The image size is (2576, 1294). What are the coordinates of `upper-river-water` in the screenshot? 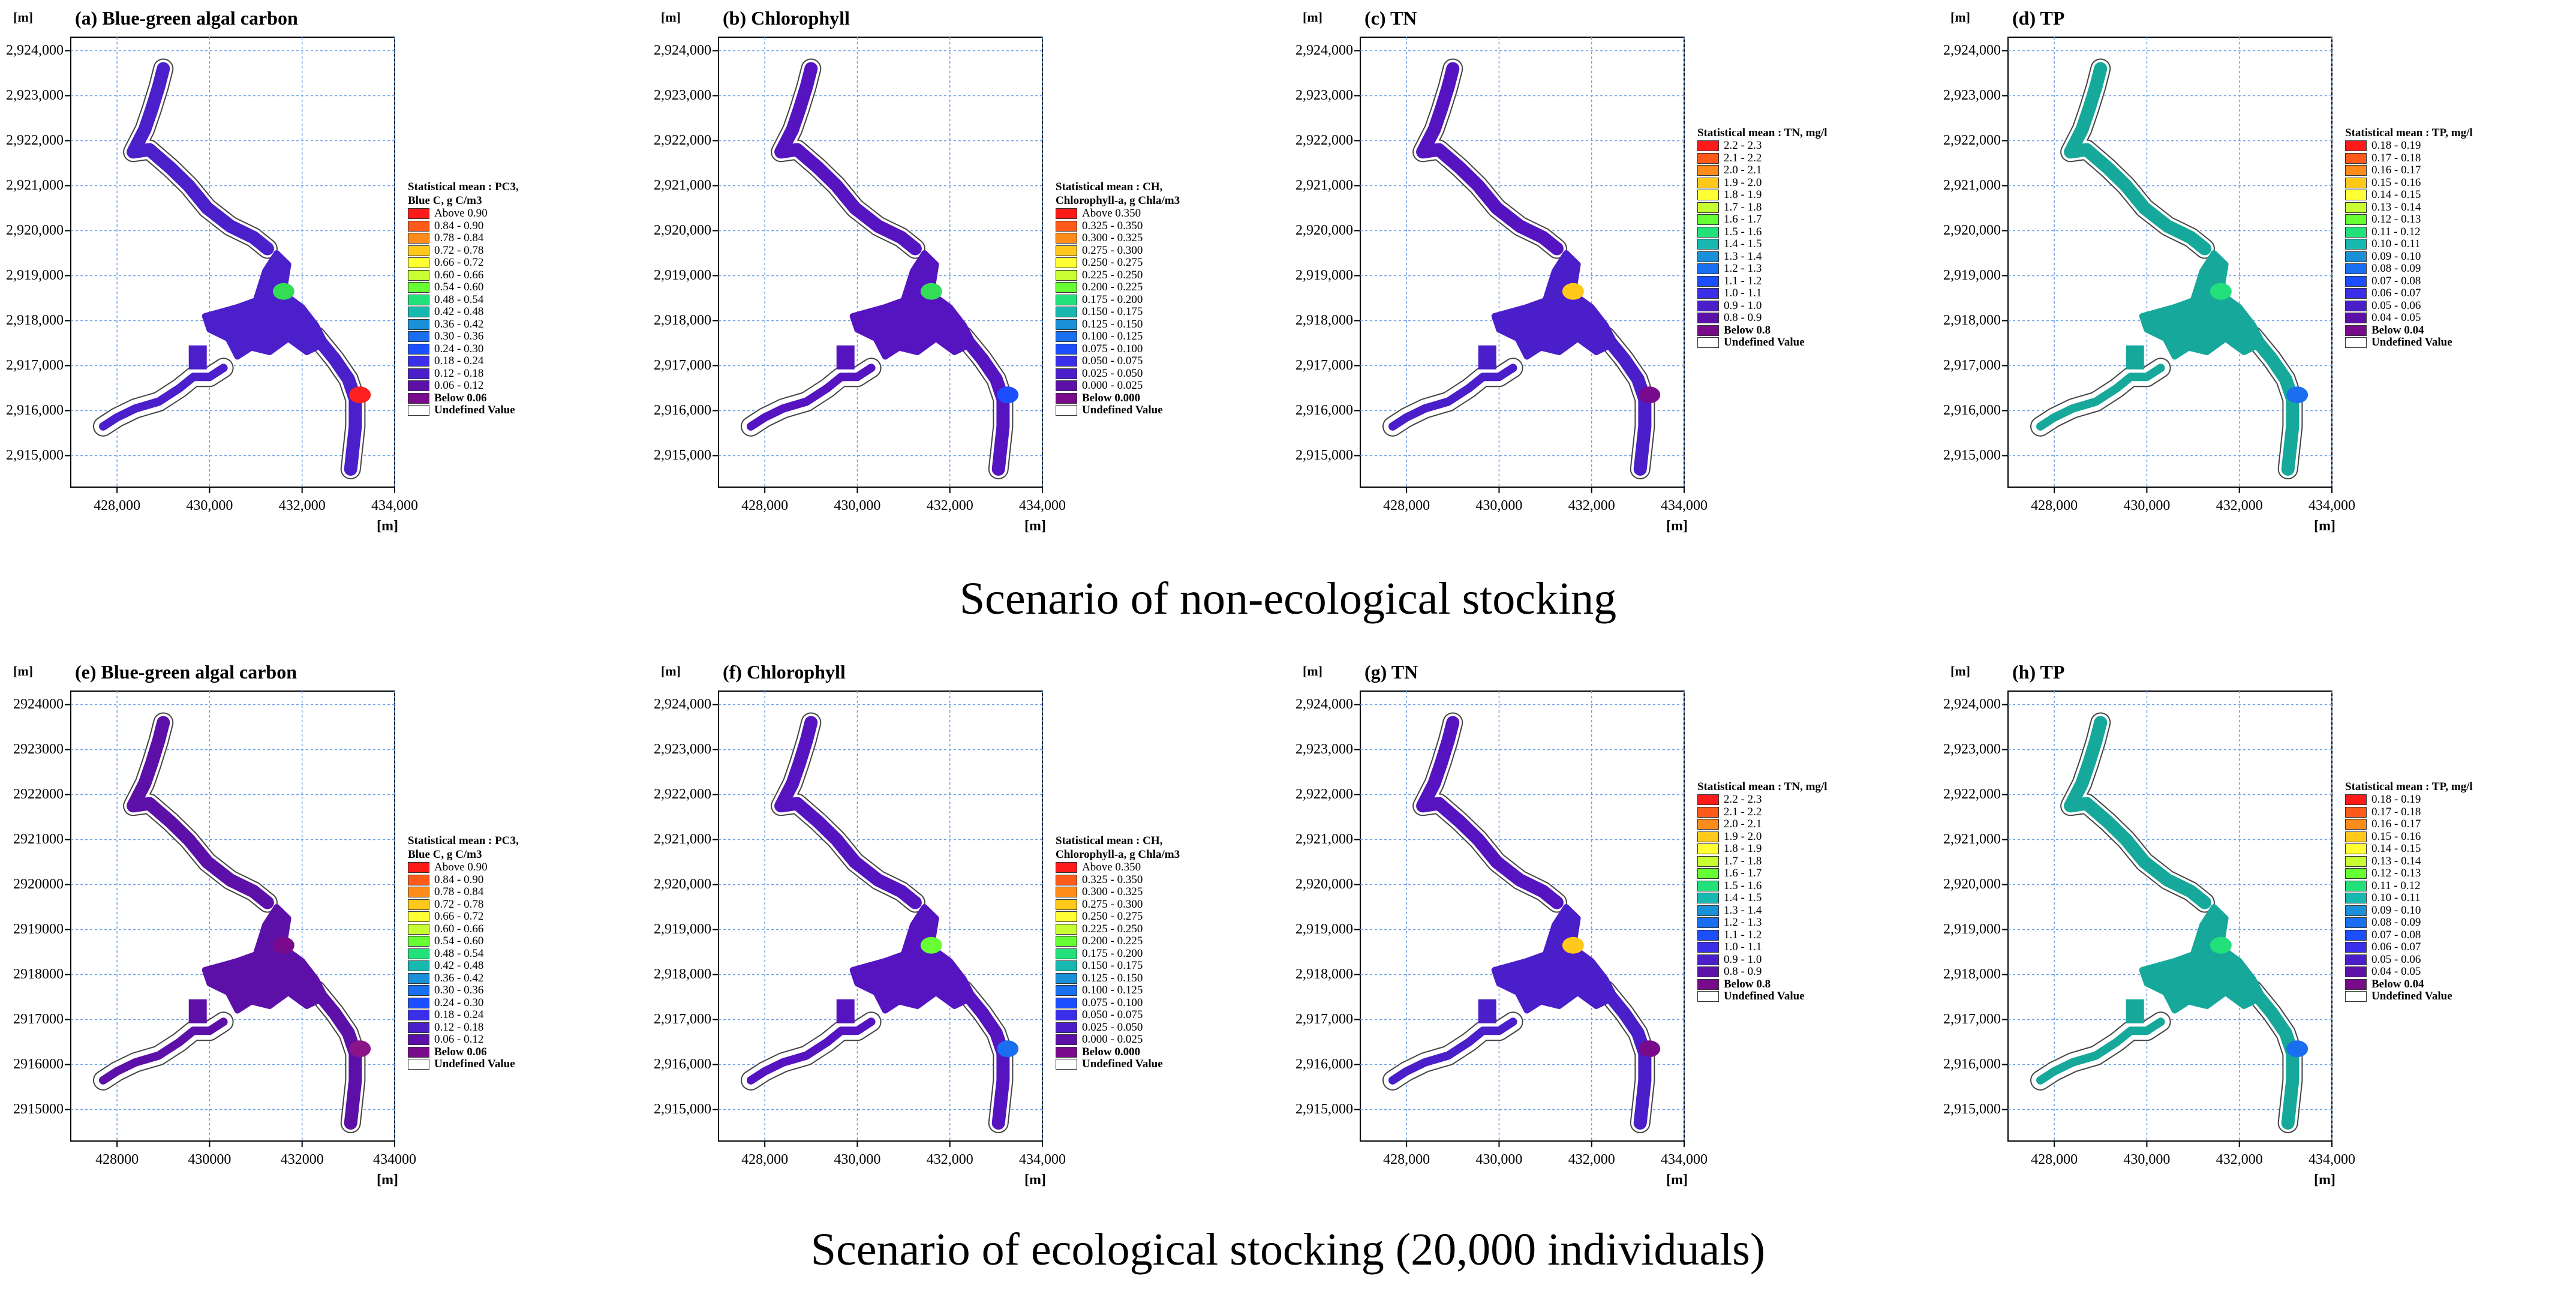 It's located at (201, 159).